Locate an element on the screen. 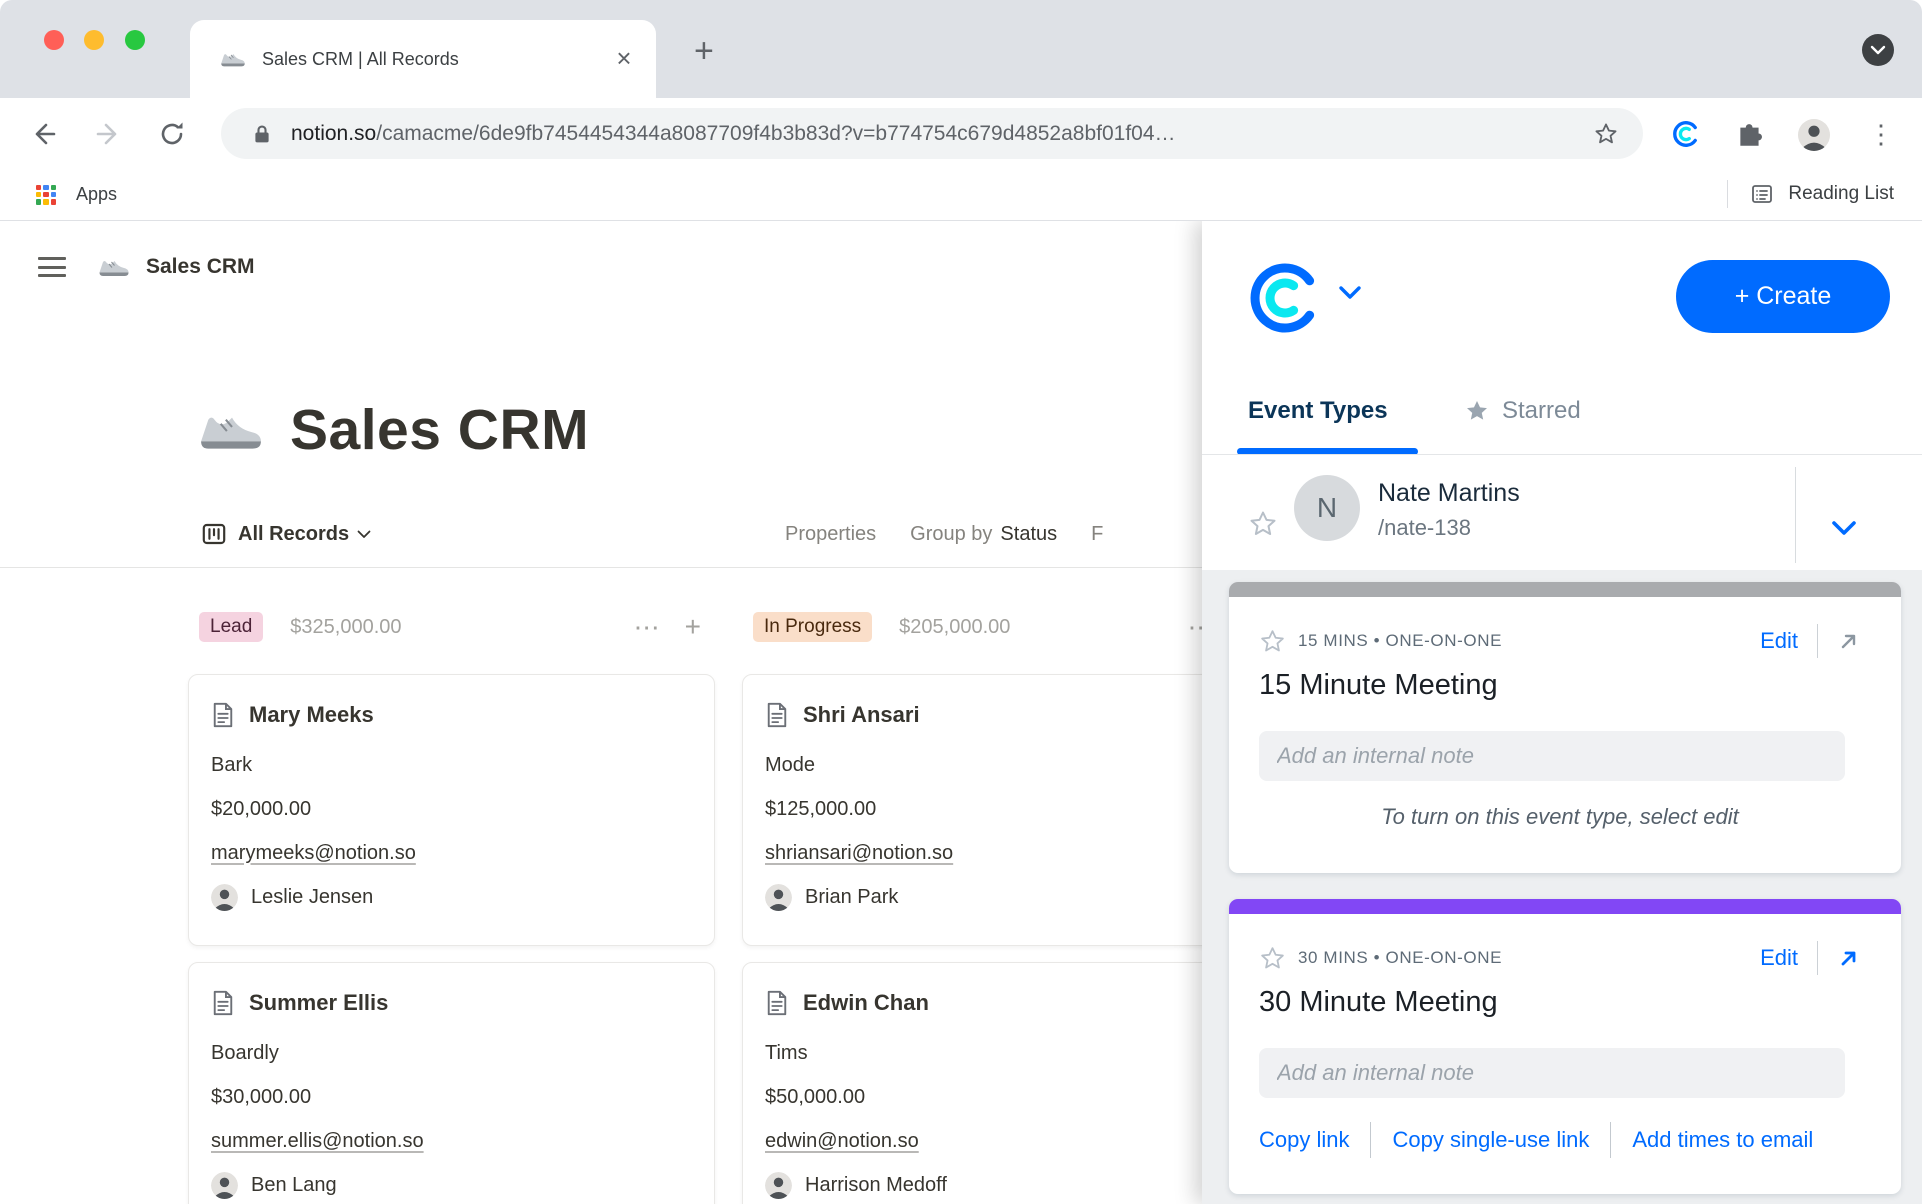 Image resolution: width=1922 pixels, height=1204 pixels. calendly-extension-icon is located at coordinates (1686, 134).